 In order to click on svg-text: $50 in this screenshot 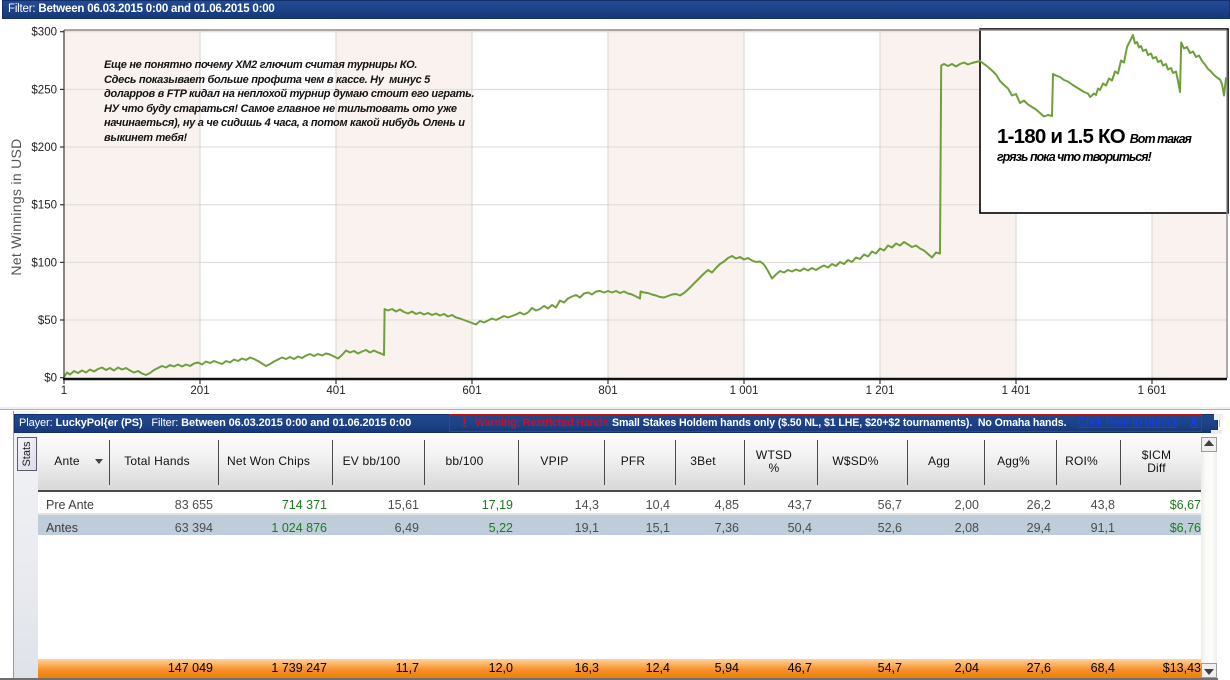, I will do `click(47, 321)`.